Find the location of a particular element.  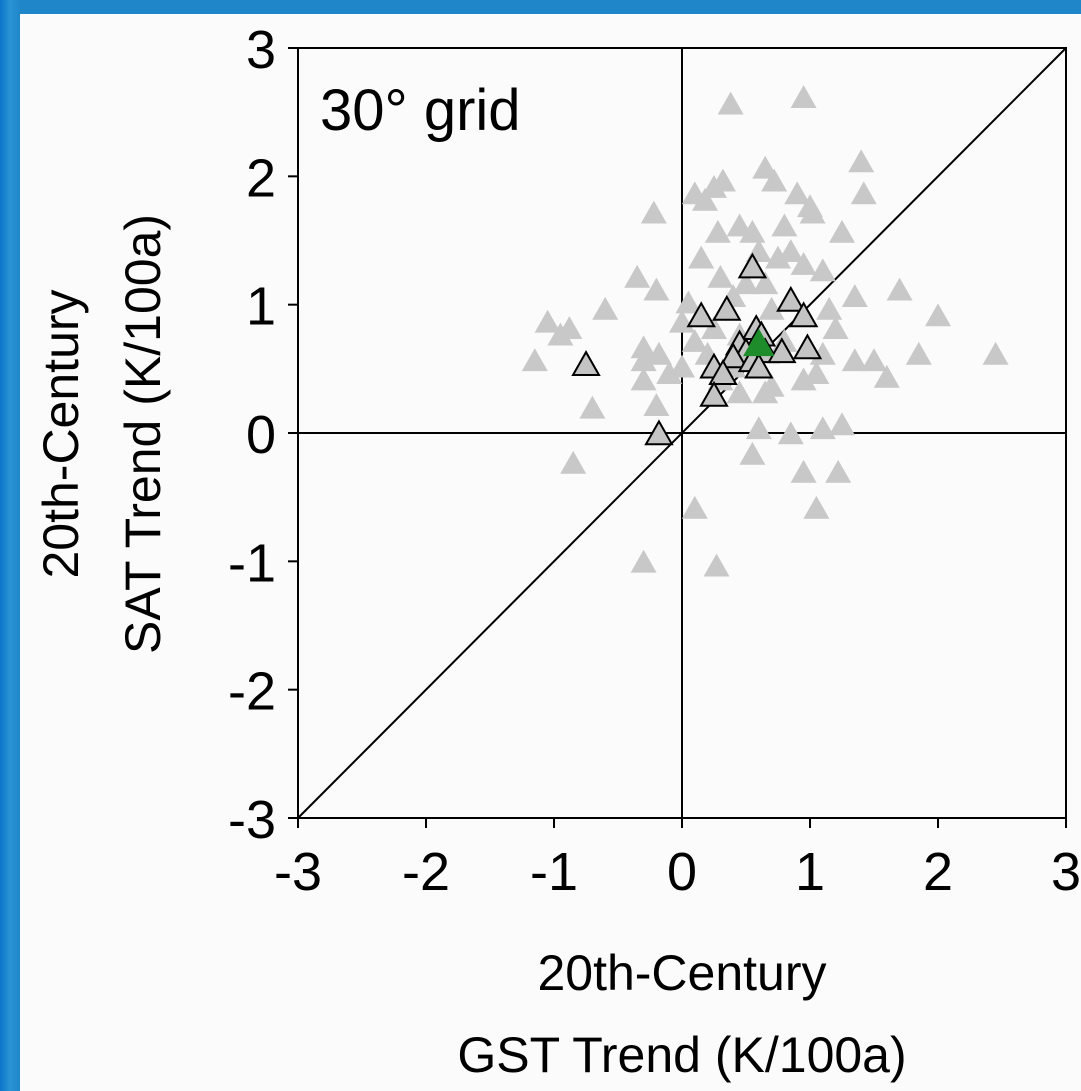

y-tick-label: 2 is located at coordinates (261, 178).